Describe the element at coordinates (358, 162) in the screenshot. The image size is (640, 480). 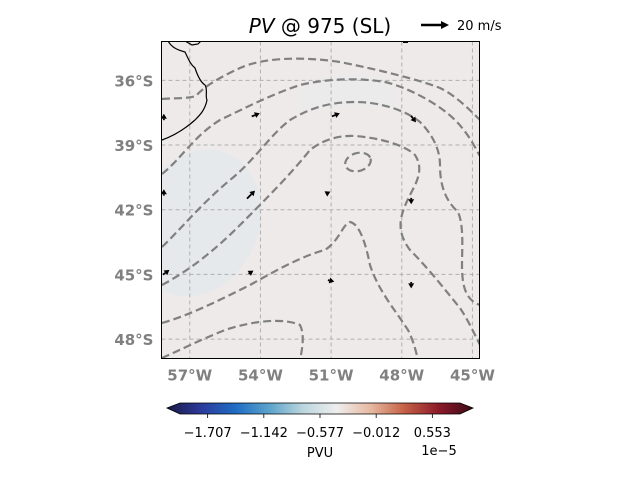
I see `contour-closed` at that location.